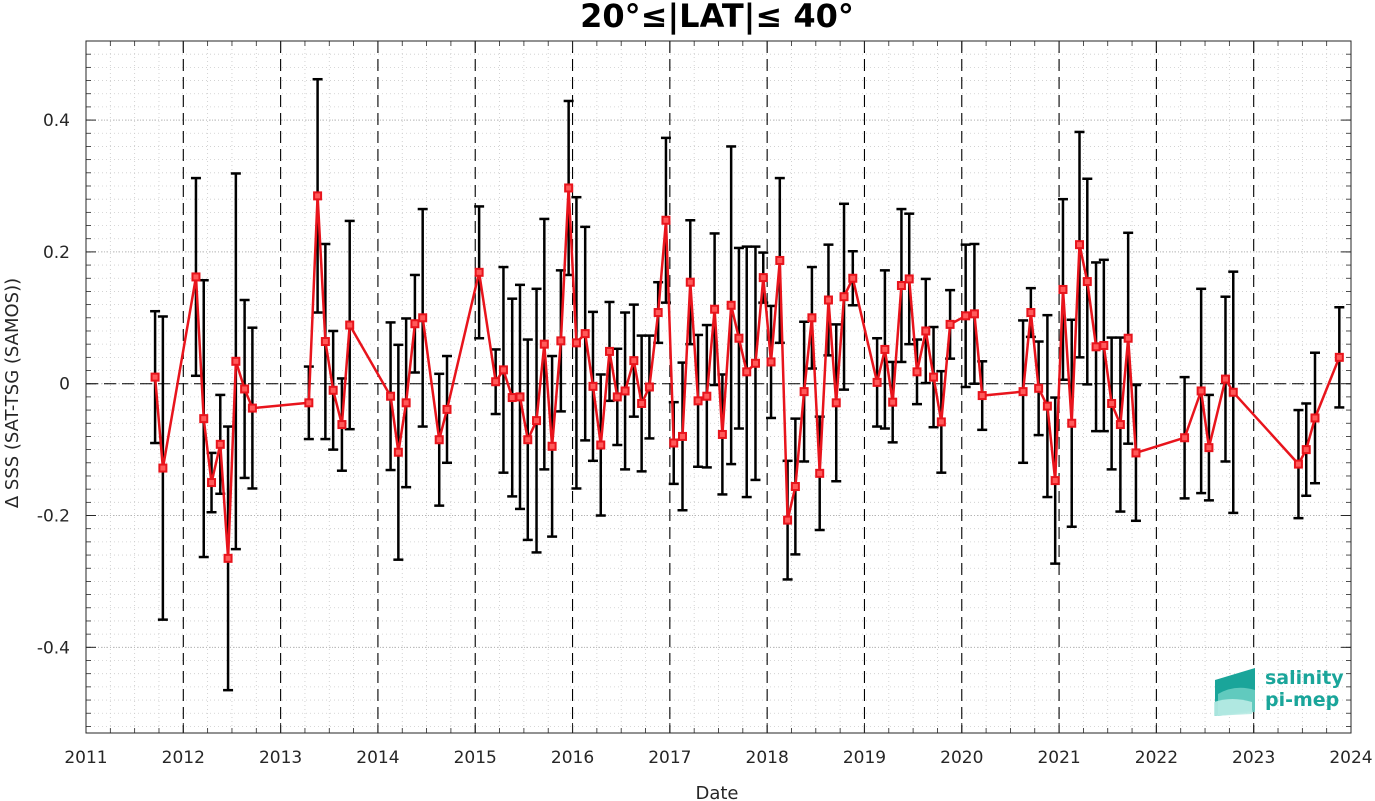  Describe the element at coordinates (475, 758) in the screenshot. I see `x-tick-label: 2015` at that location.